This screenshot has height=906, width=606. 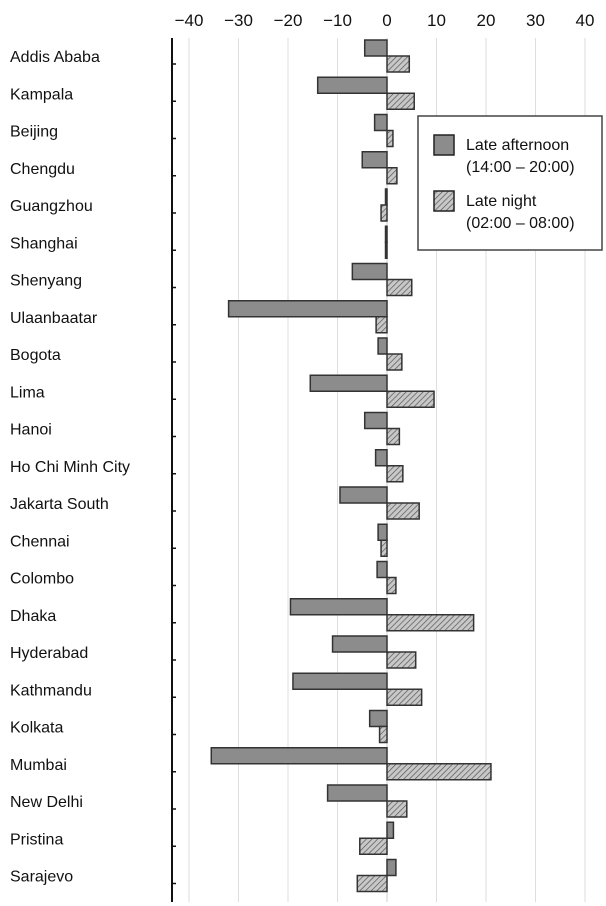 What do you see at coordinates (436, 20) in the screenshot?
I see `x-tick-label: 10` at bounding box center [436, 20].